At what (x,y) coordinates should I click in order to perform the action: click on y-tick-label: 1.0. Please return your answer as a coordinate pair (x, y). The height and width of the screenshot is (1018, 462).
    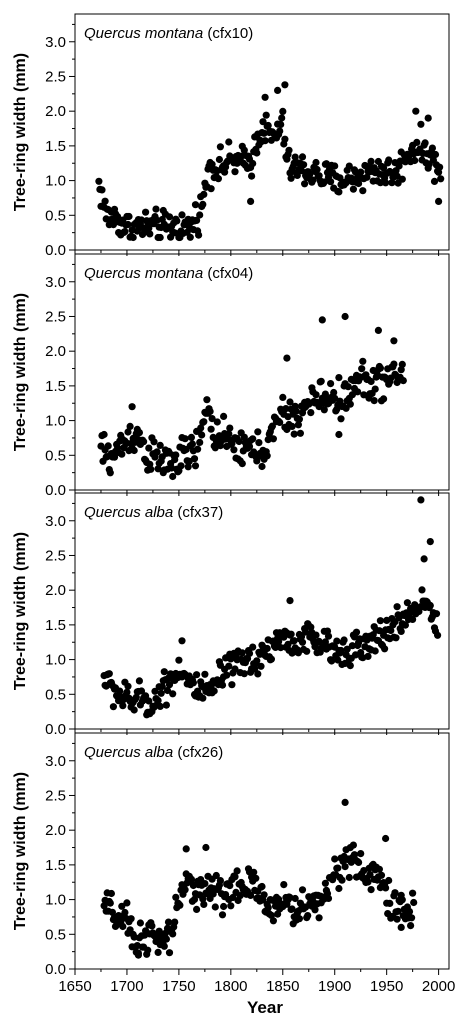
    Looking at the image, I should click on (55, 421).